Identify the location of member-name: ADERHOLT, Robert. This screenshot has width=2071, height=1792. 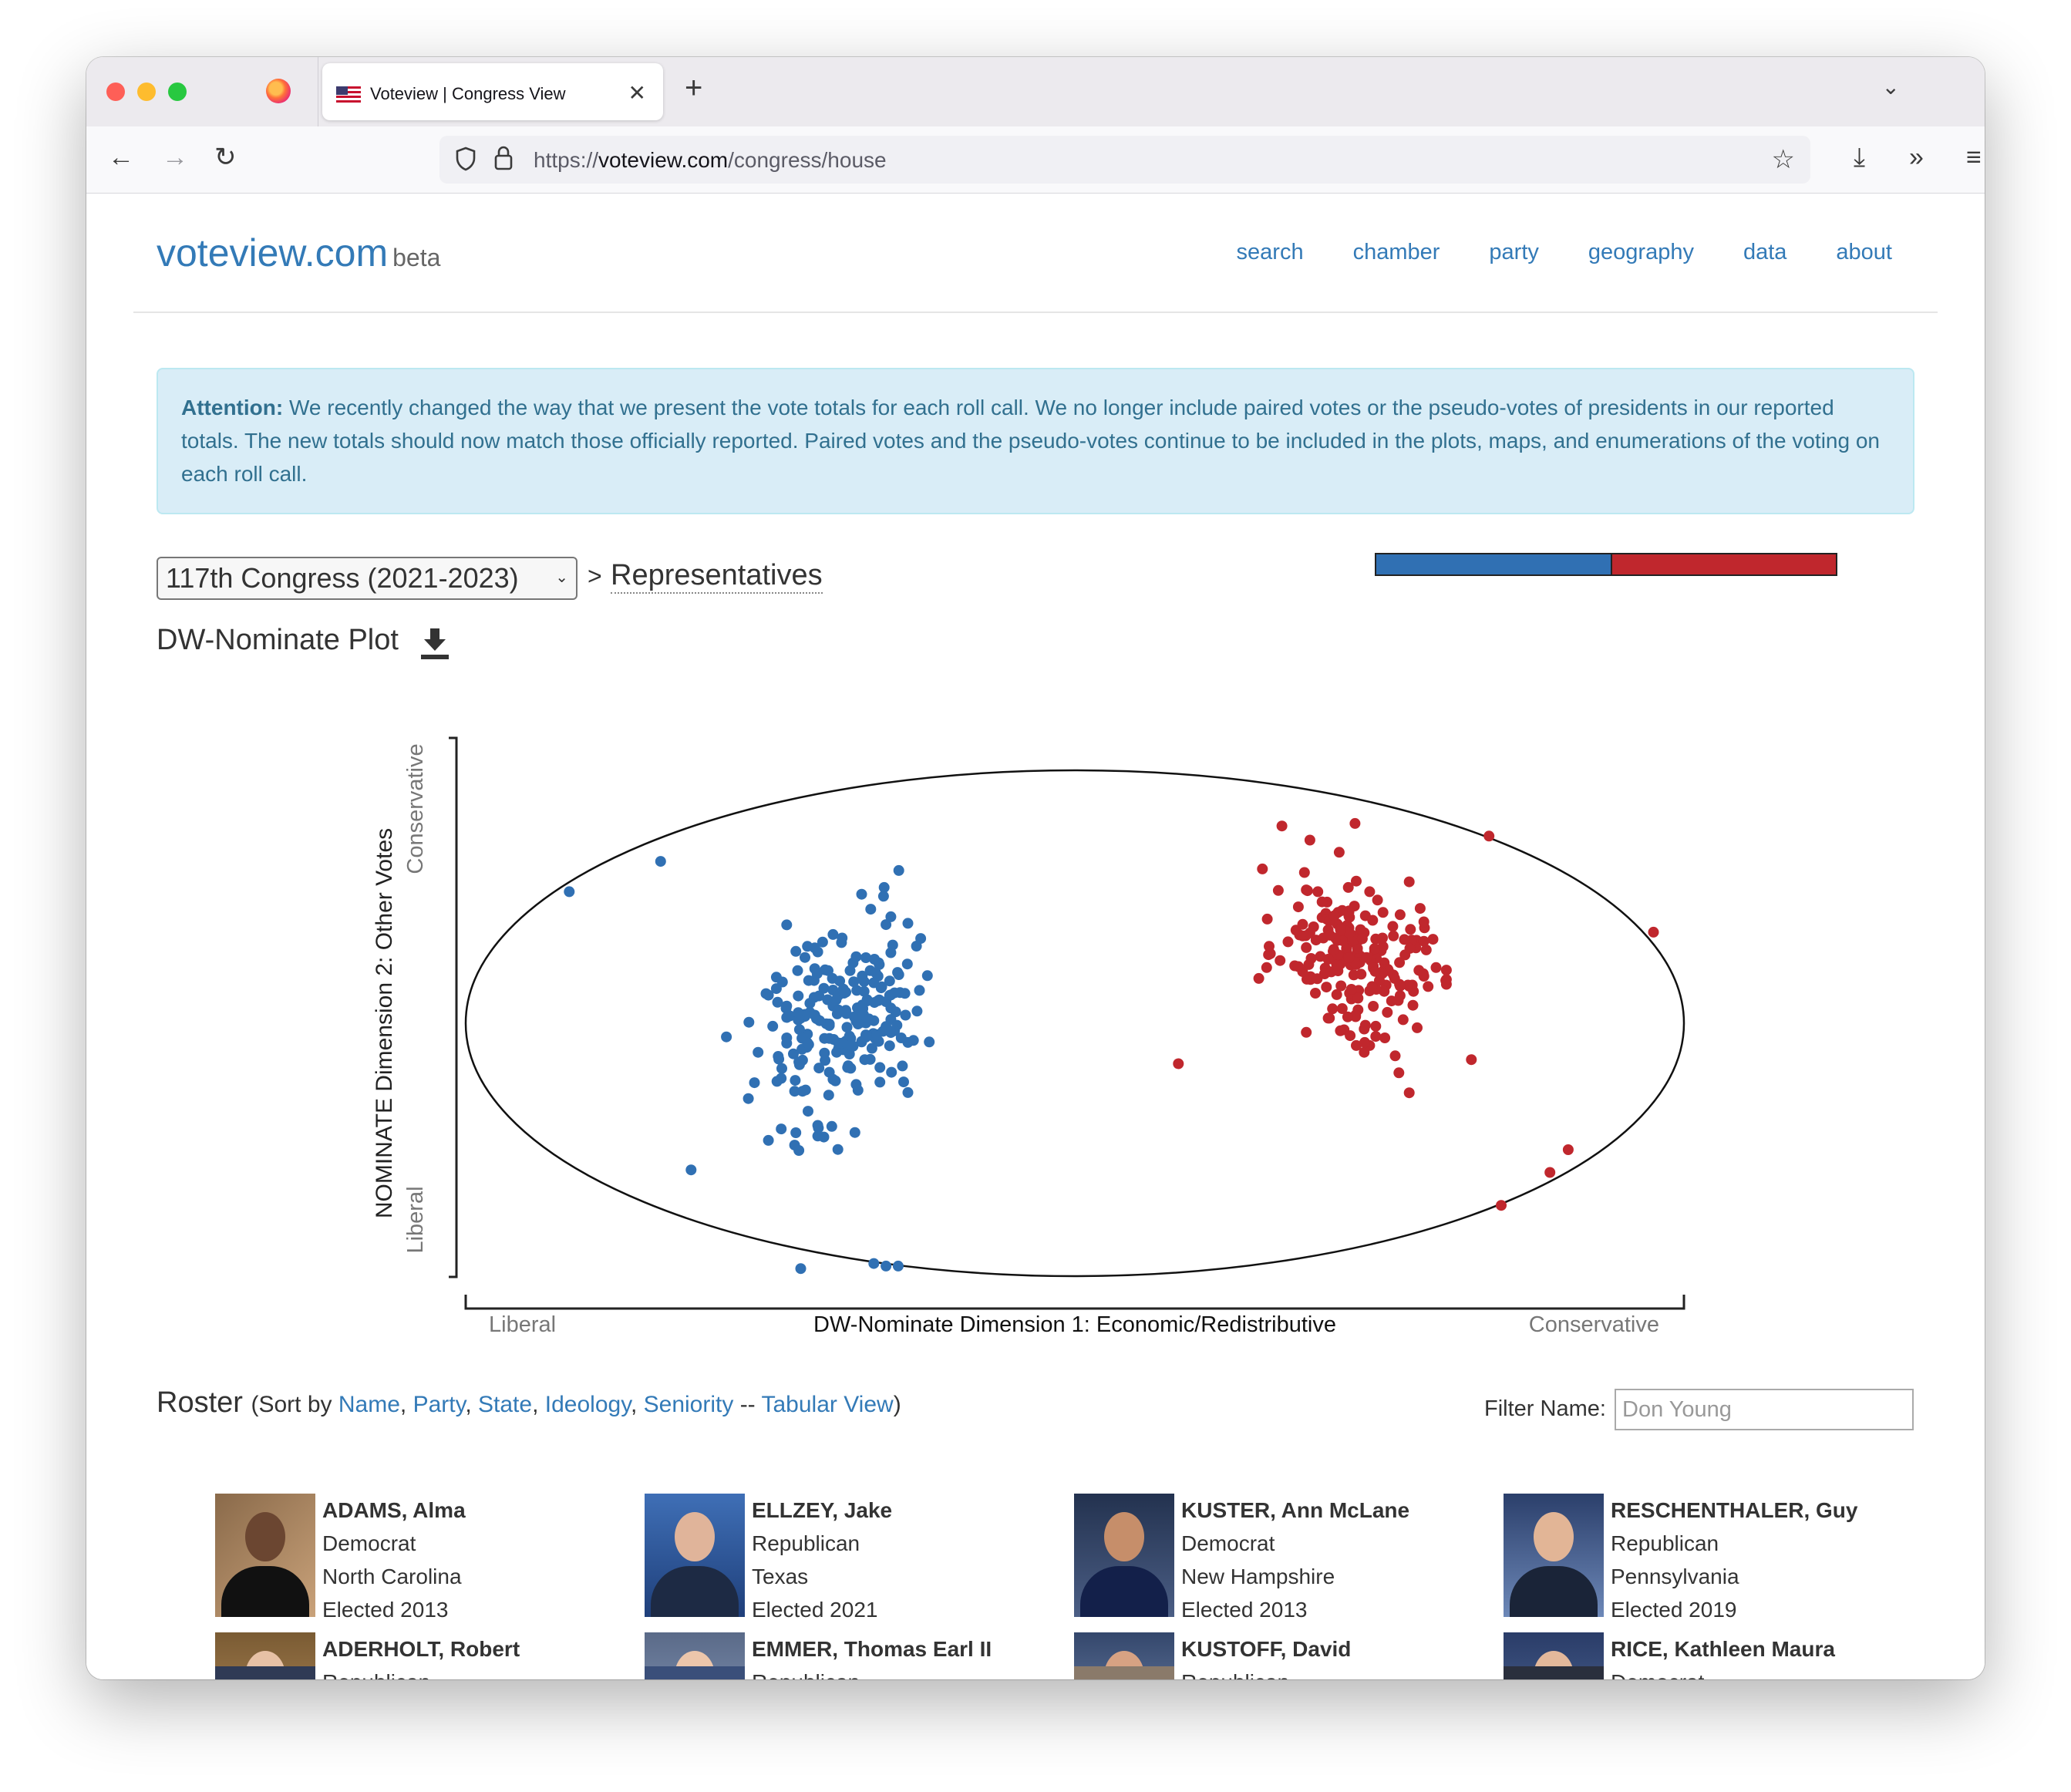
(421, 1649).